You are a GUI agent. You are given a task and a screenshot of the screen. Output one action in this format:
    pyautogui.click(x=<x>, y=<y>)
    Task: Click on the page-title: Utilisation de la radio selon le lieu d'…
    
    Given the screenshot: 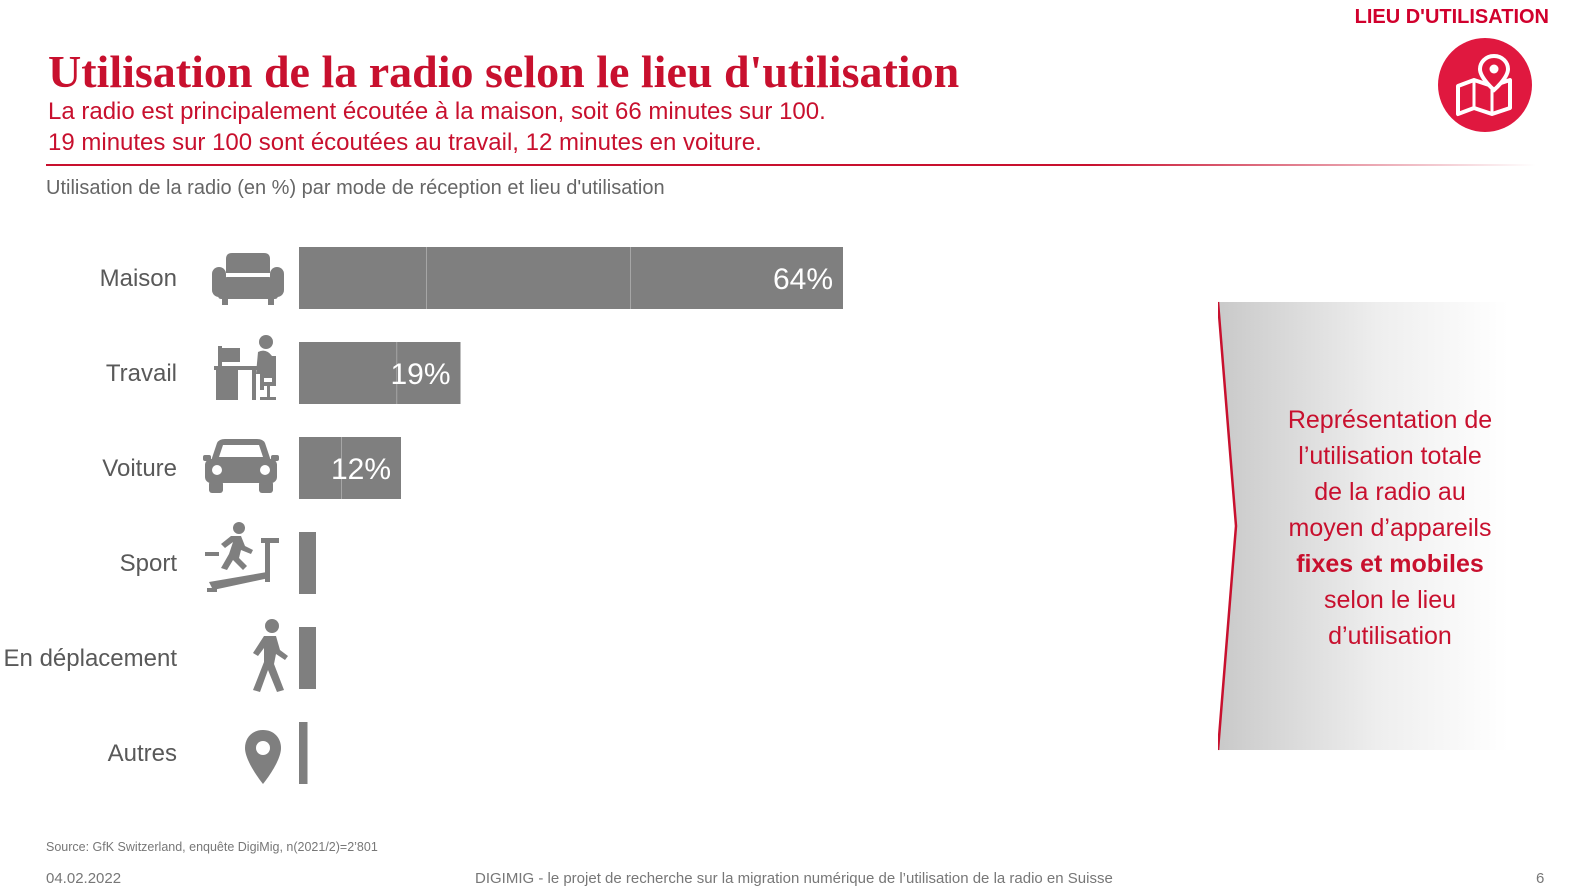 What is the action you would take?
    pyautogui.click(x=504, y=71)
    